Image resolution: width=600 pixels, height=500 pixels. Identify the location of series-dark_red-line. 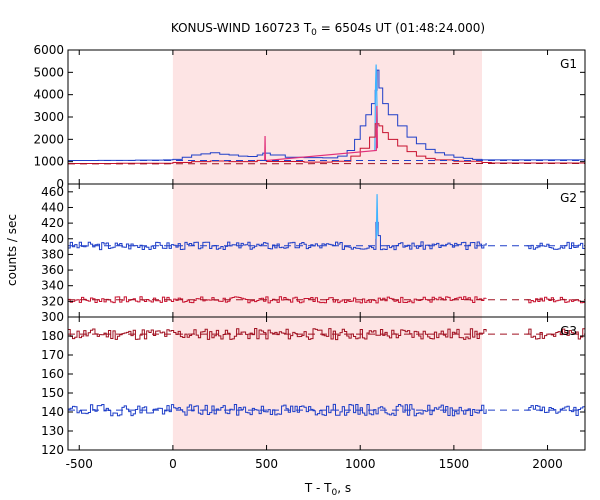
(327, 334).